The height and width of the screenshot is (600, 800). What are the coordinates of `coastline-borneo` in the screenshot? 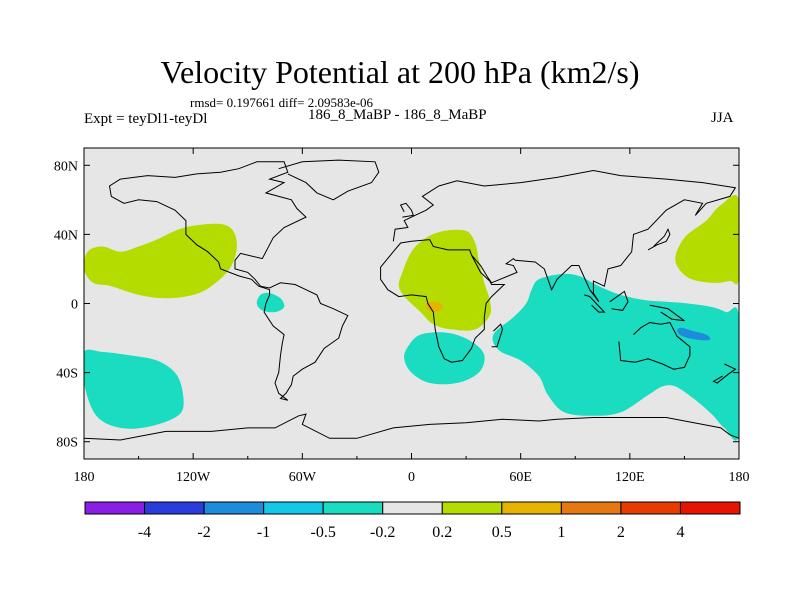 It's located at (619, 300).